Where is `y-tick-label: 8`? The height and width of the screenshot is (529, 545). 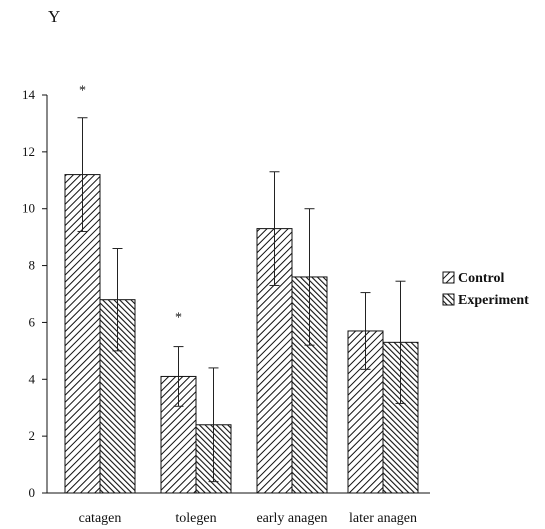
y-tick-label: 8 is located at coordinates (32, 265).